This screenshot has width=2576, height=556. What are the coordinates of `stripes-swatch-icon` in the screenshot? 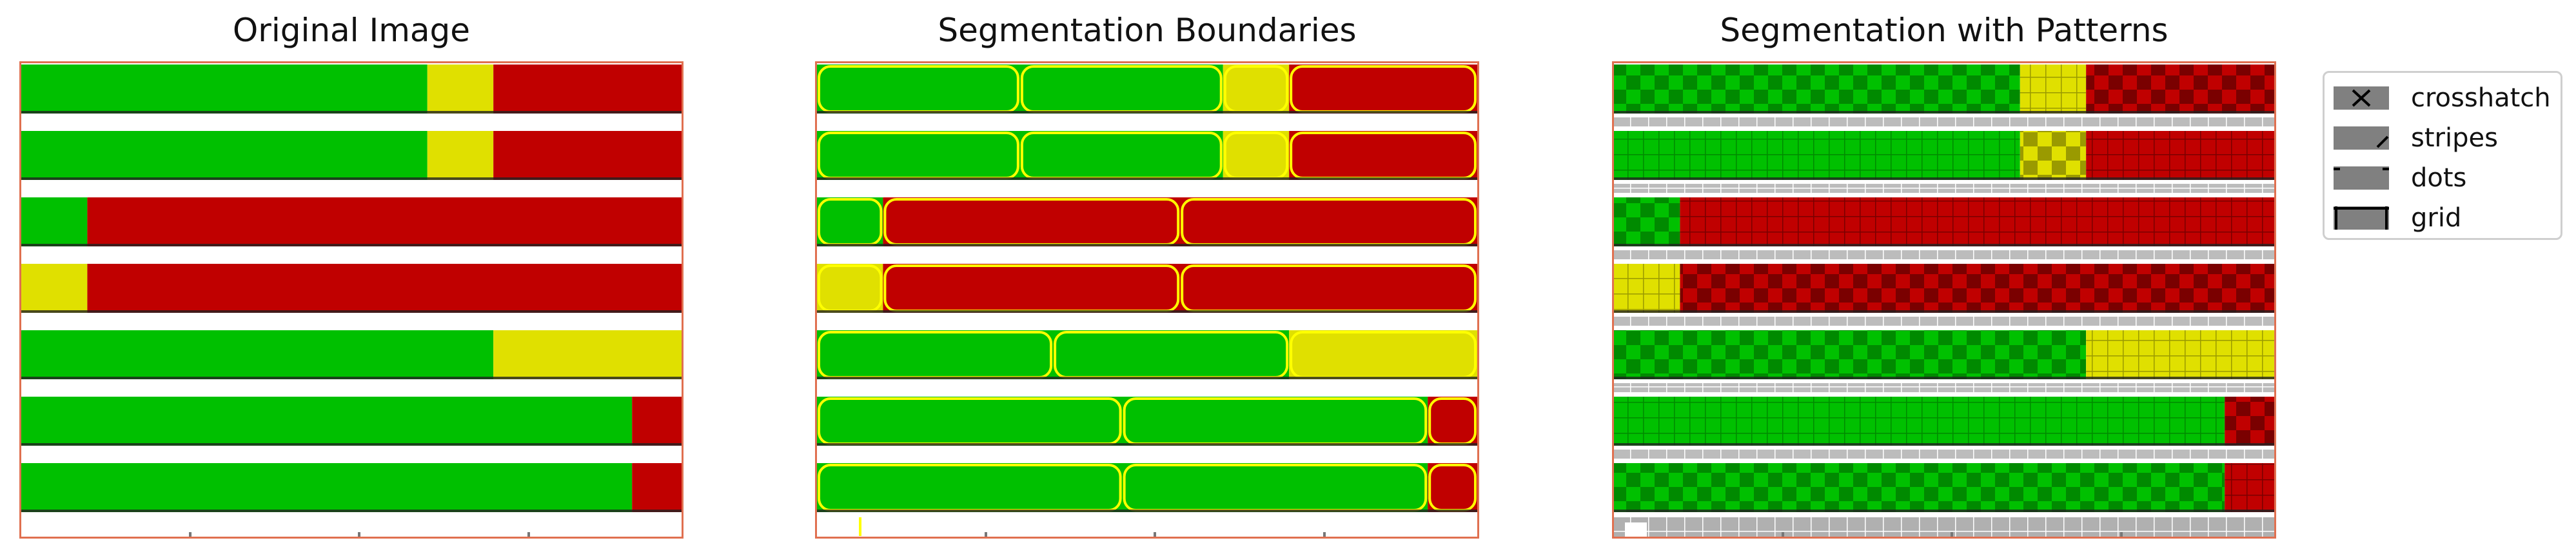 It's located at (2361, 138).